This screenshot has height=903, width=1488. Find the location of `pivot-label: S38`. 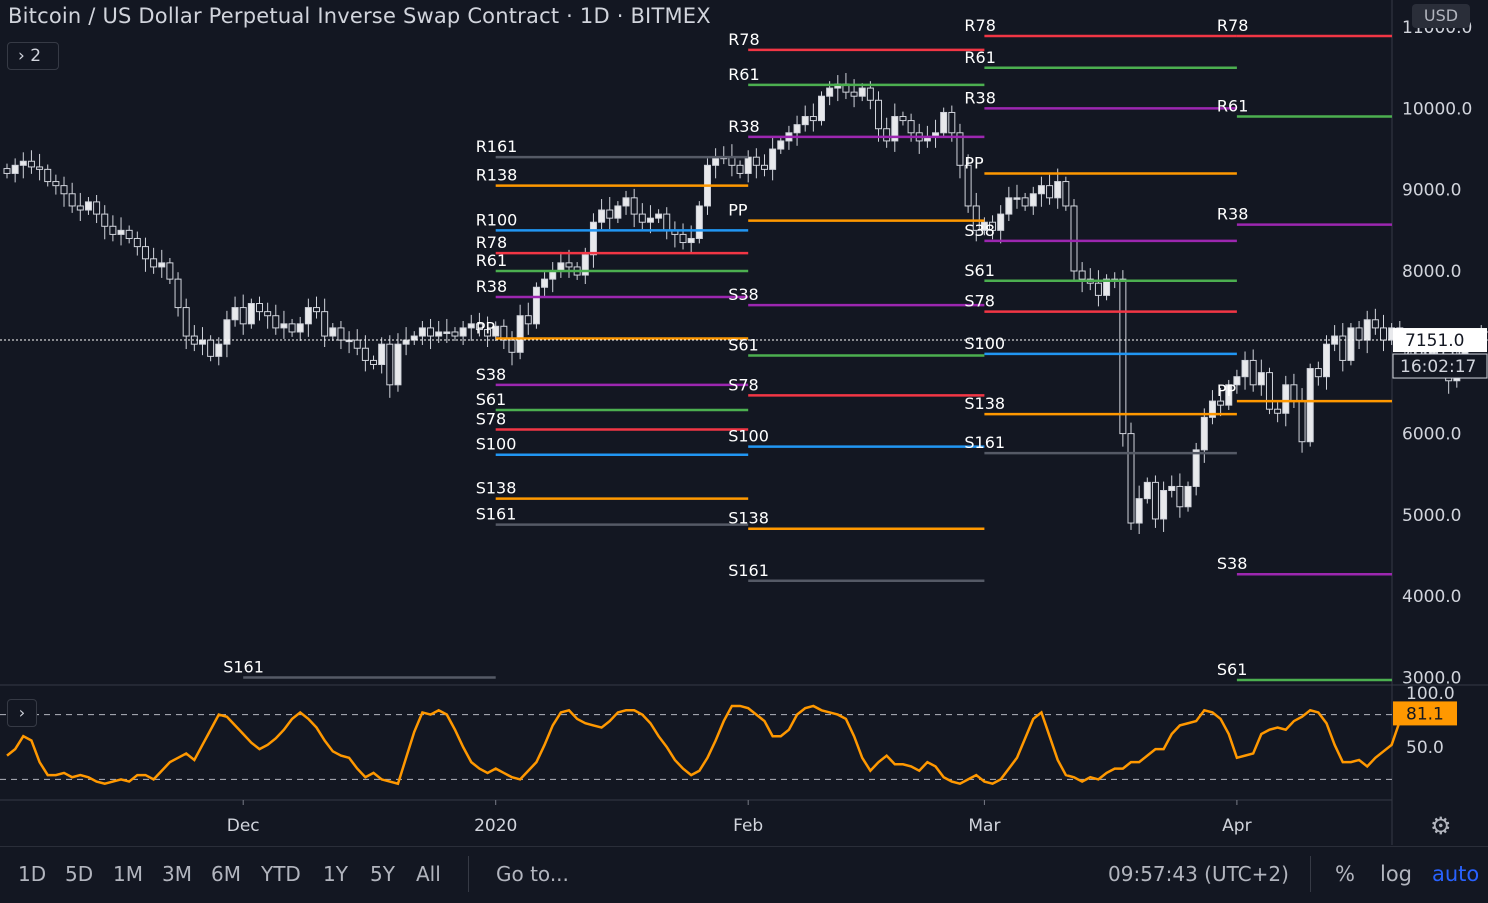

pivot-label: S38 is located at coordinates (491, 374).